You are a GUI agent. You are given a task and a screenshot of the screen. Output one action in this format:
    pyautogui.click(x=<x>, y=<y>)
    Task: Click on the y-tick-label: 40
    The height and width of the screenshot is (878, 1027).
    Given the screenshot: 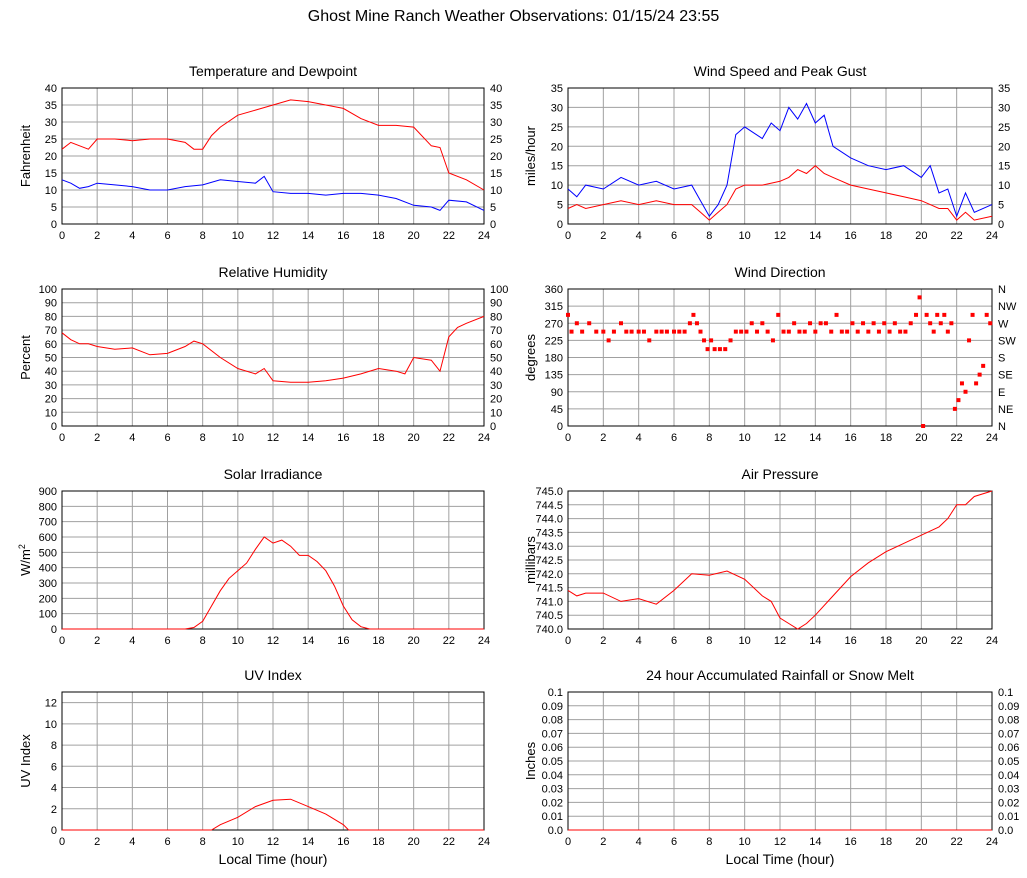 What is the action you would take?
    pyautogui.click(x=51, y=372)
    